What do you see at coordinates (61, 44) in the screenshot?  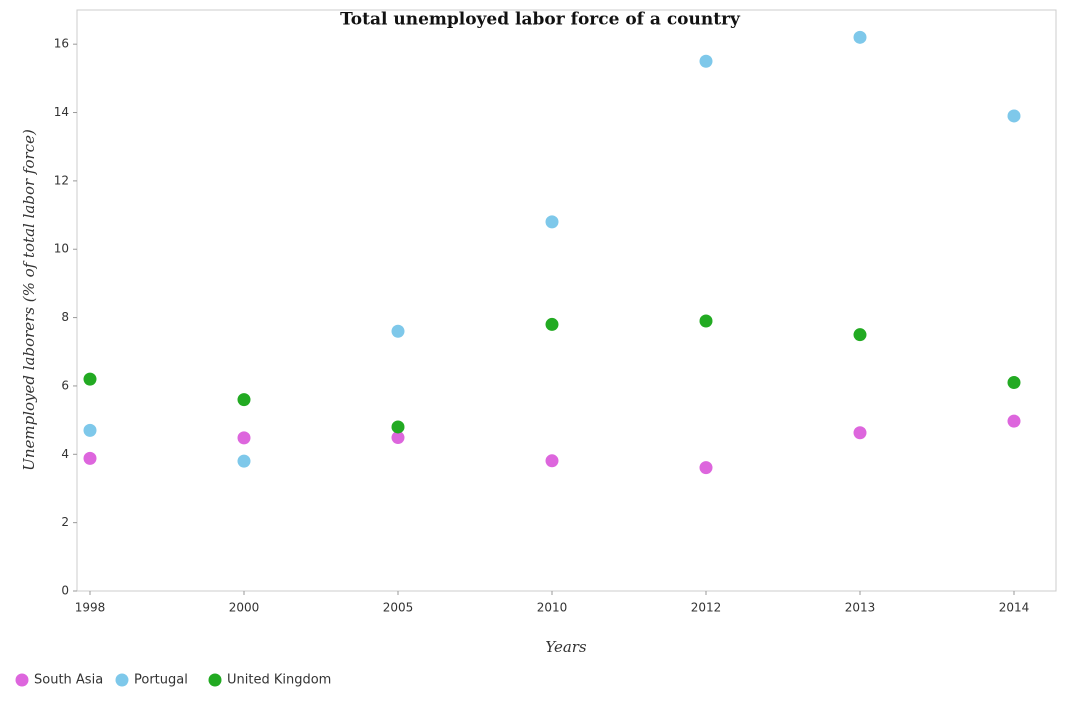 I see `y-tick-label: 16` at bounding box center [61, 44].